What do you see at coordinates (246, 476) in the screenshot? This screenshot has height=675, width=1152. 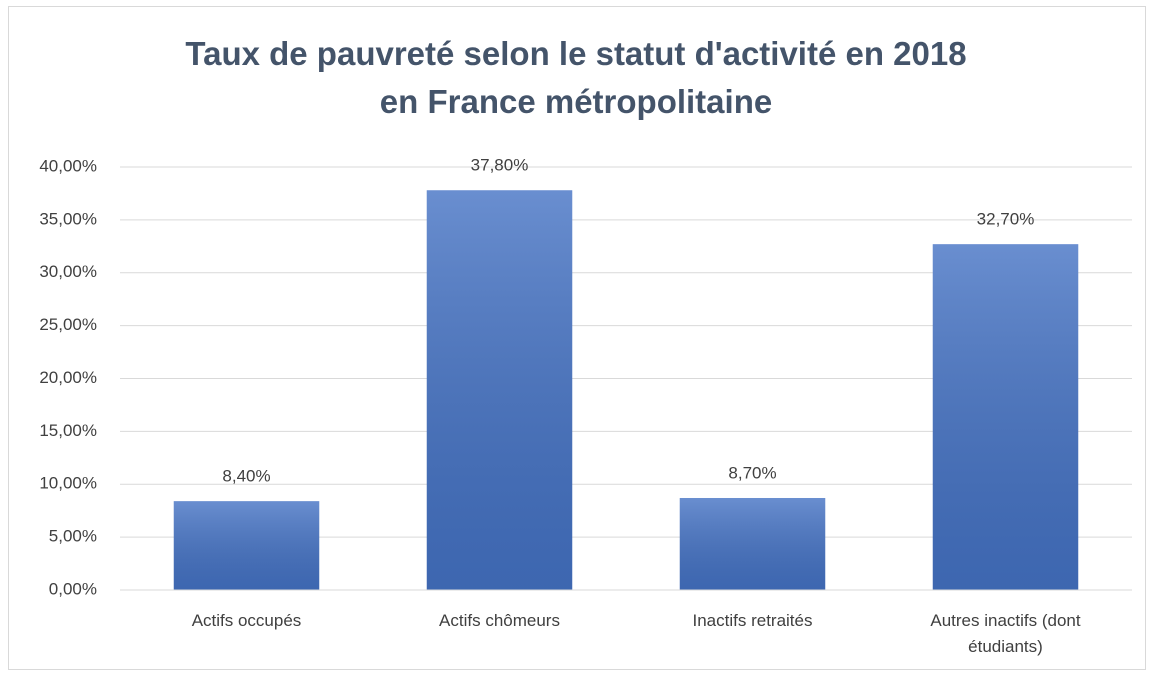 I see `value-label: 8,40%` at bounding box center [246, 476].